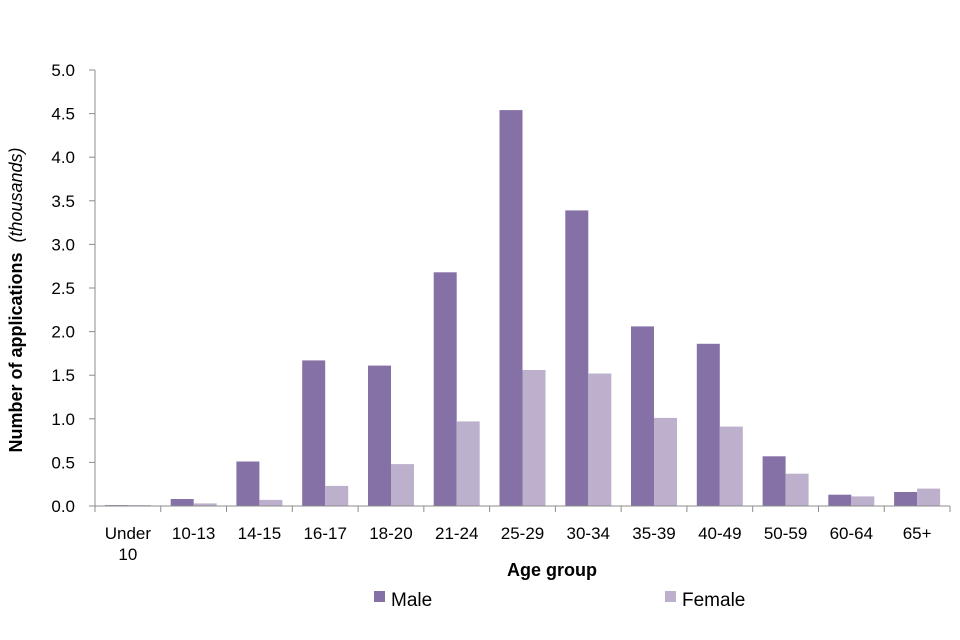 The width and height of the screenshot is (960, 640). Describe the element at coordinates (63, 288) in the screenshot. I see `y-tick-label: 2.5` at that location.